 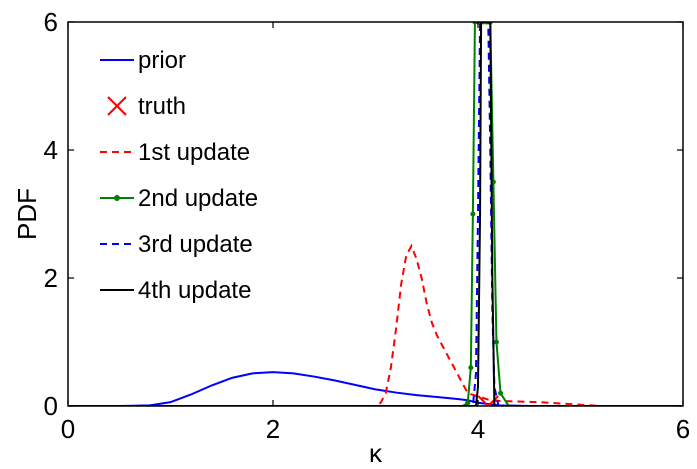 What do you see at coordinates (68, 429) in the screenshot?
I see `x-tick-label: 0` at bounding box center [68, 429].